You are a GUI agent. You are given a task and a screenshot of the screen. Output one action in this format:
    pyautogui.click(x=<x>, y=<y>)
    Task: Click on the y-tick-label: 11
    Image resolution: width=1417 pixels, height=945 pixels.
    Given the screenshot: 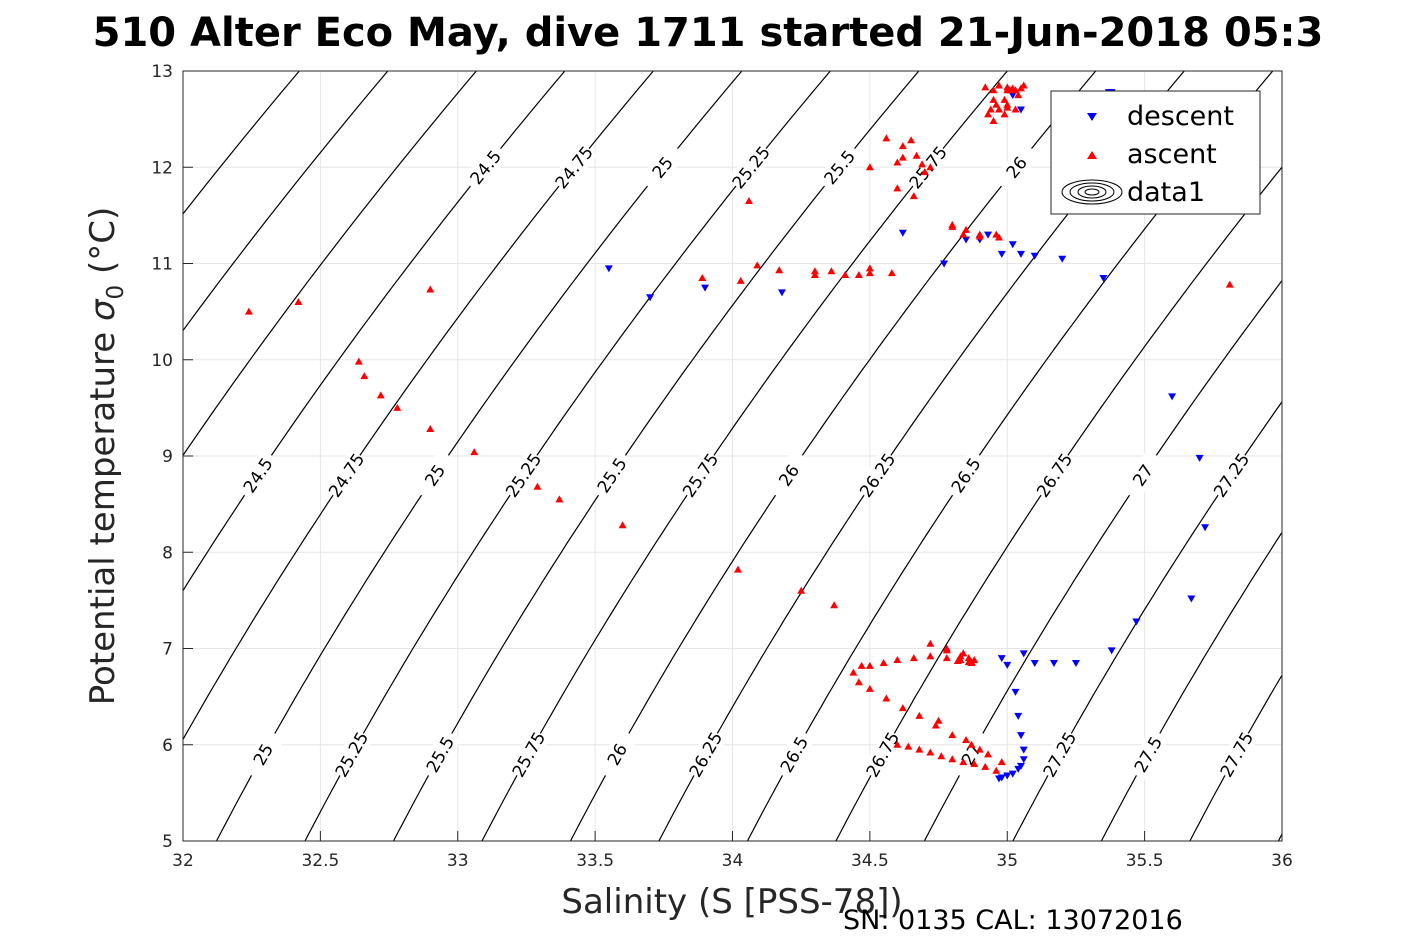 What is the action you would take?
    pyautogui.click(x=162, y=265)
    